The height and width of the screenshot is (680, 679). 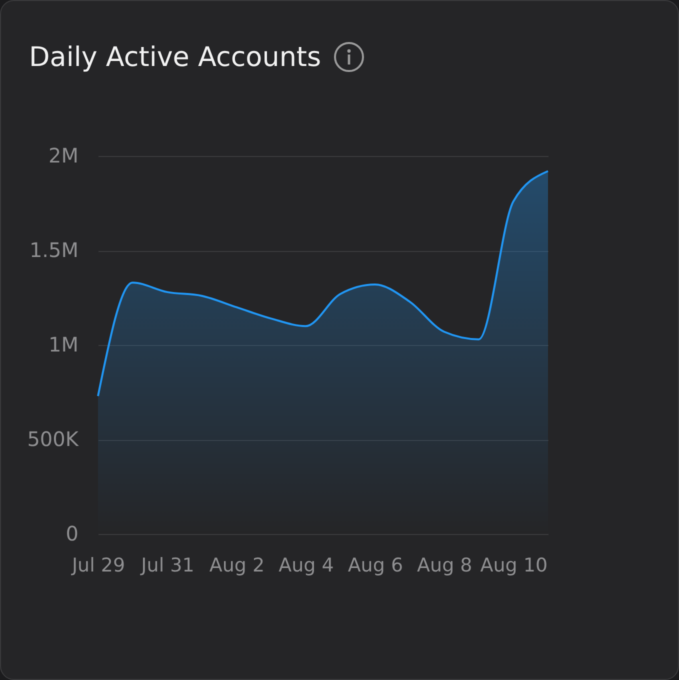 I want to click on x-tick-label: Aug 4, so click(x=306, y=565).